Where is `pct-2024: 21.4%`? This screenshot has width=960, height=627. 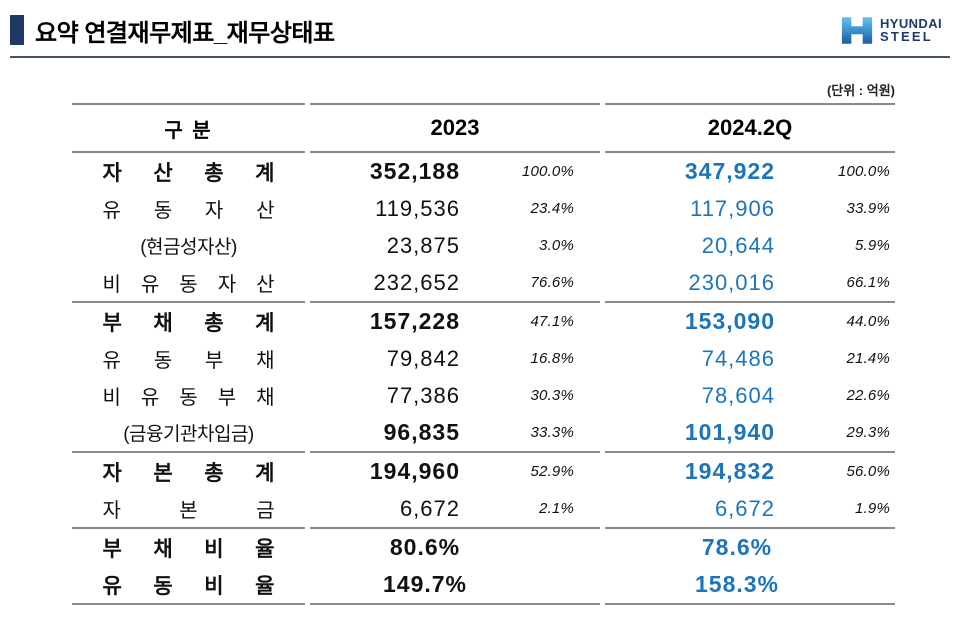
pct-2024: 21.4% is located at coordinates (868, 358).